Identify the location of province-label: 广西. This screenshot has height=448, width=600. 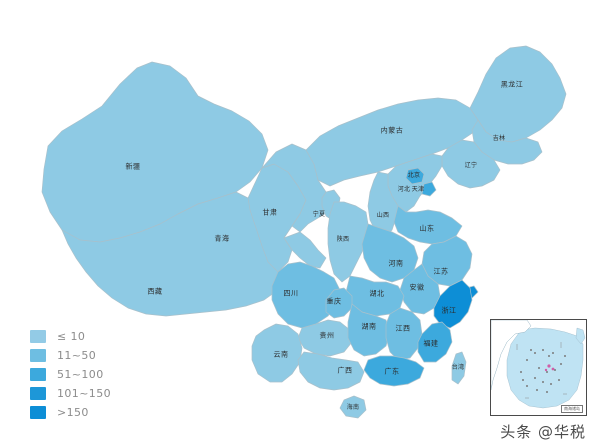
(345, 370).